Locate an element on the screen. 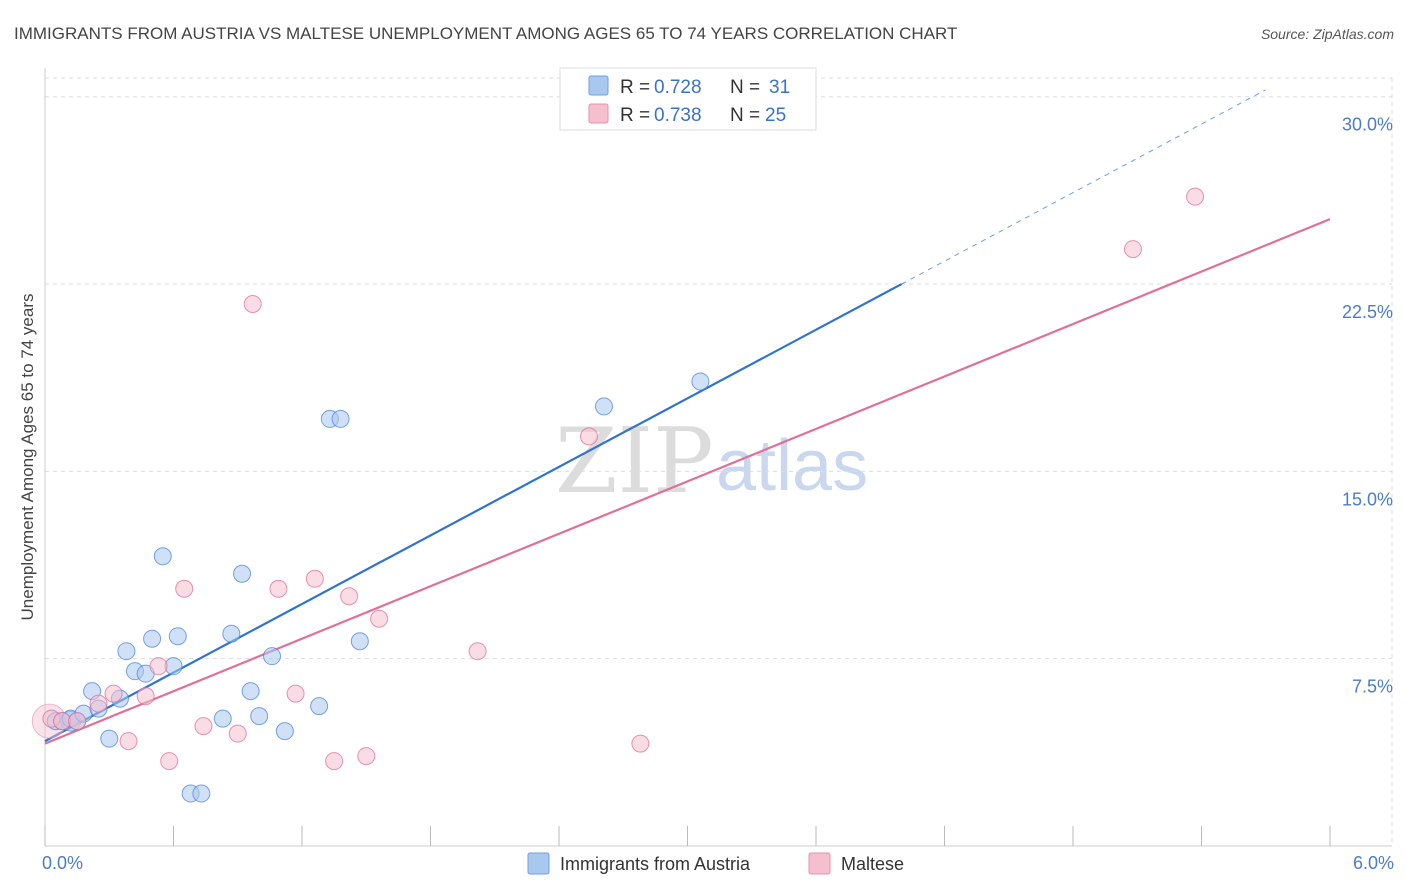 This screenshot has width=1406, height=892. legend-n-label-austria: N = is located at coordinates (745, 87).